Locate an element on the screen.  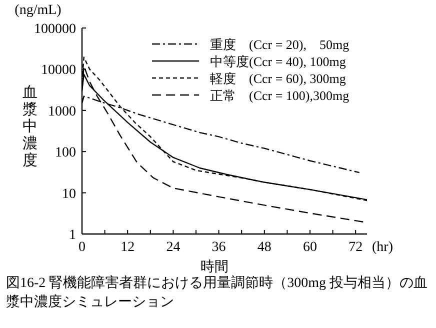
legend-label: 中等度(Ccr = 40), 100mg is located at coordinates (278, 61).